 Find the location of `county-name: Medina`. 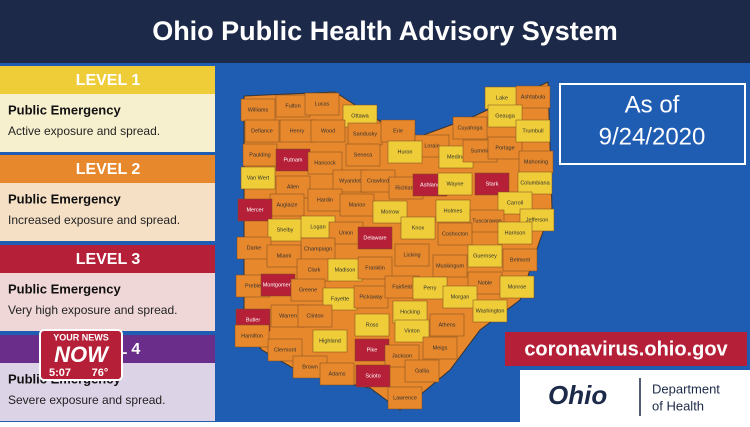

county-name: Medina is located at coordinates (456, 157).